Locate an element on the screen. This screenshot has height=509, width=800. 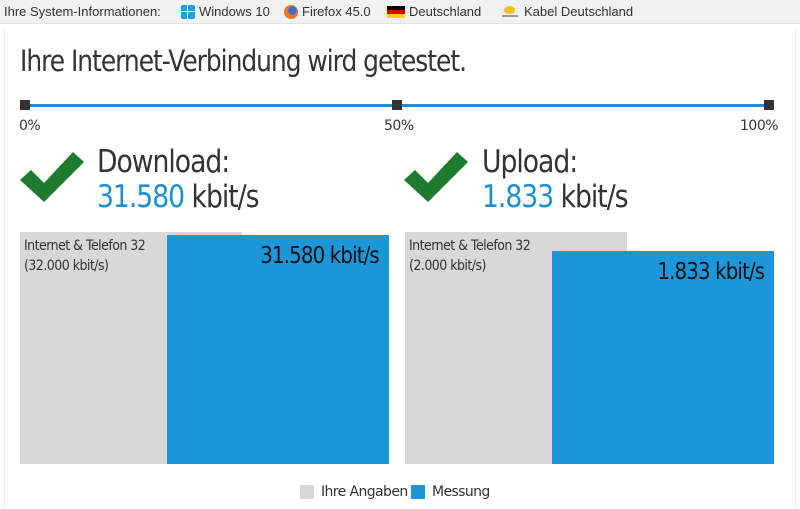
download-unit: kbit/s is located at coordinates (225, 197).